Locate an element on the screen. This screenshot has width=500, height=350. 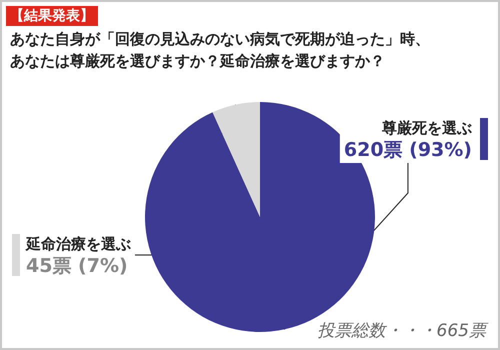
slice-label: 延命治療を選ぶ is located at coordinates (78, 244).